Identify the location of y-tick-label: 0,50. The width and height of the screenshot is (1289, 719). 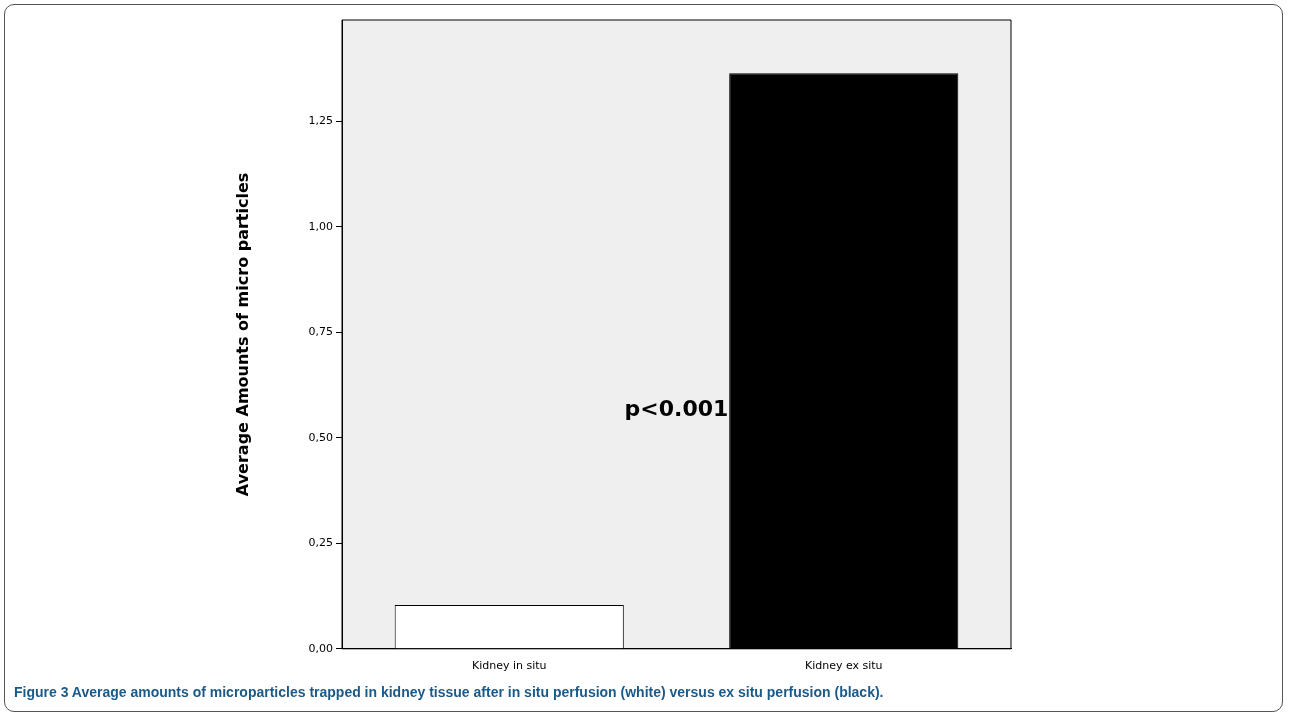
(320, 437).